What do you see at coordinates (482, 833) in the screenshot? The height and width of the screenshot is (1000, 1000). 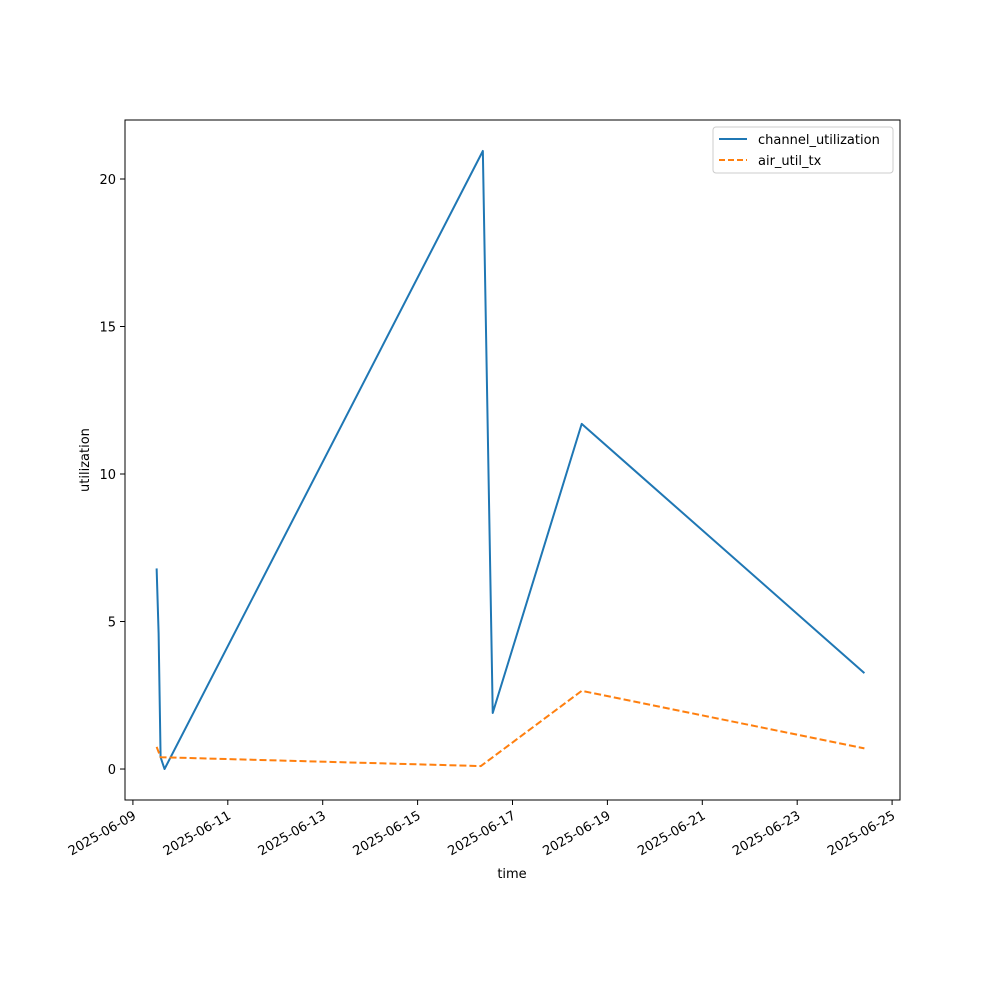 I see `x-tick-label: 2025-06-17` at bounding box center [482, 833].